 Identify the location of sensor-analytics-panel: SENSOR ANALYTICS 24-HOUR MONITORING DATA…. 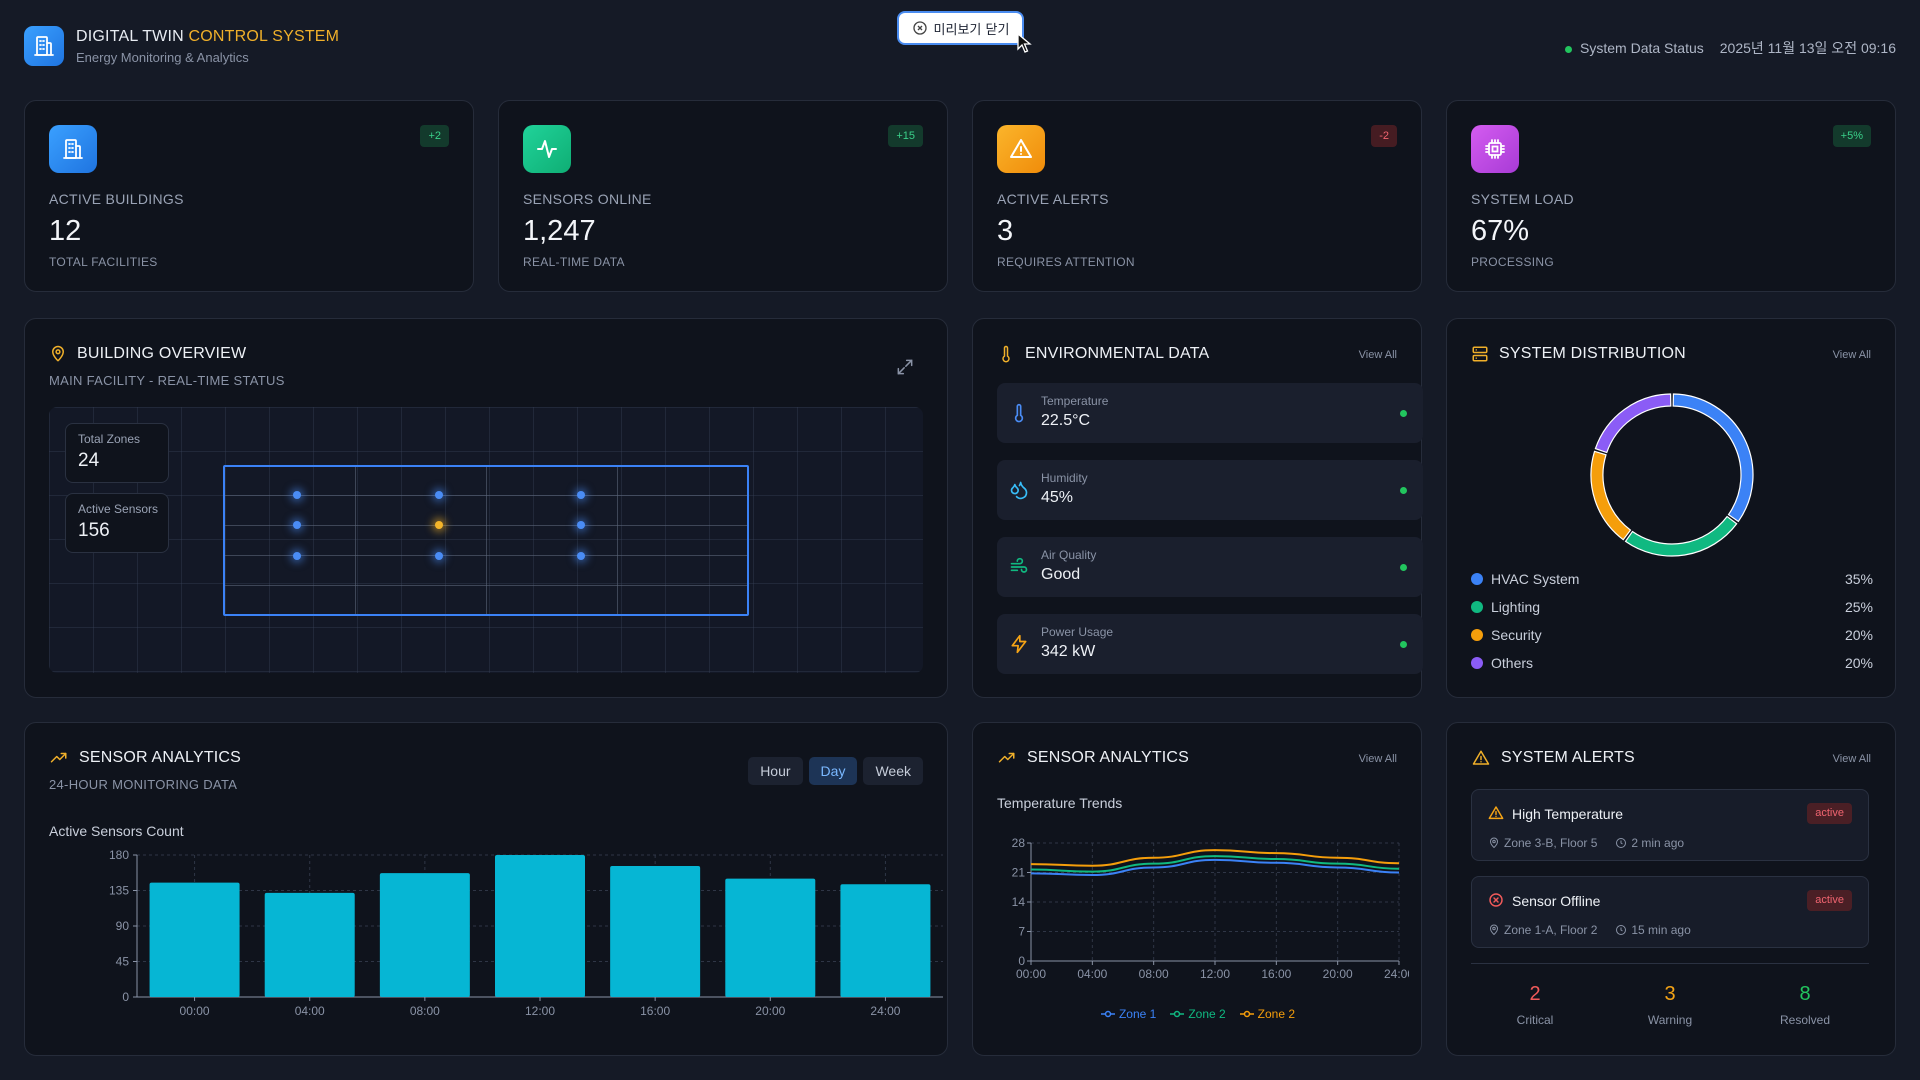
(486, 889).